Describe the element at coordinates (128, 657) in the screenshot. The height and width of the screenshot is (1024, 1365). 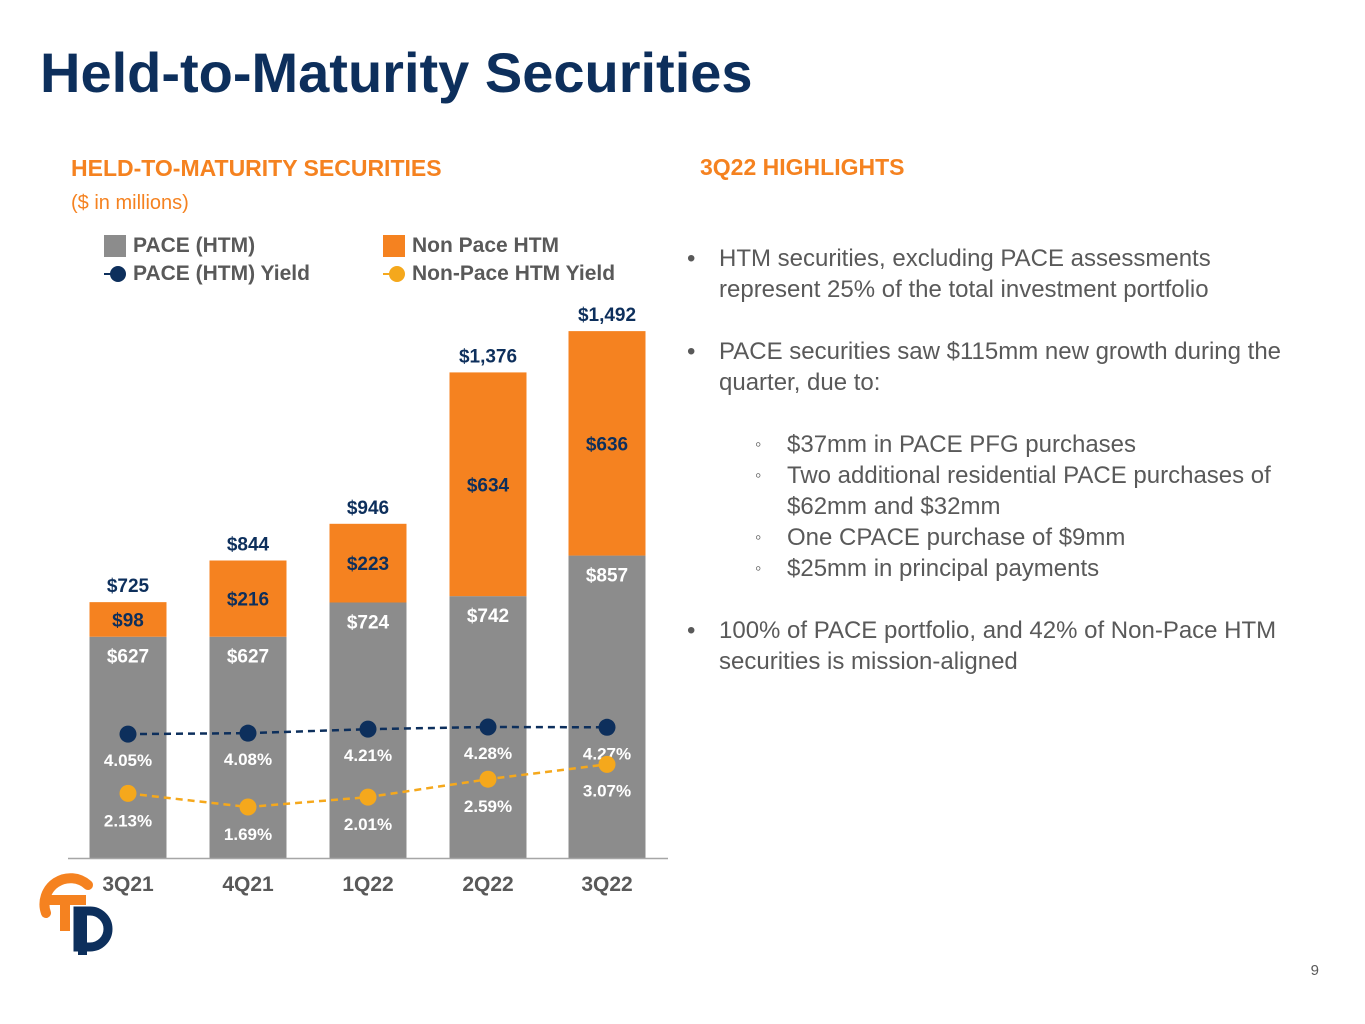
I see `bar-pace-label-3Q21: $627` at that location.